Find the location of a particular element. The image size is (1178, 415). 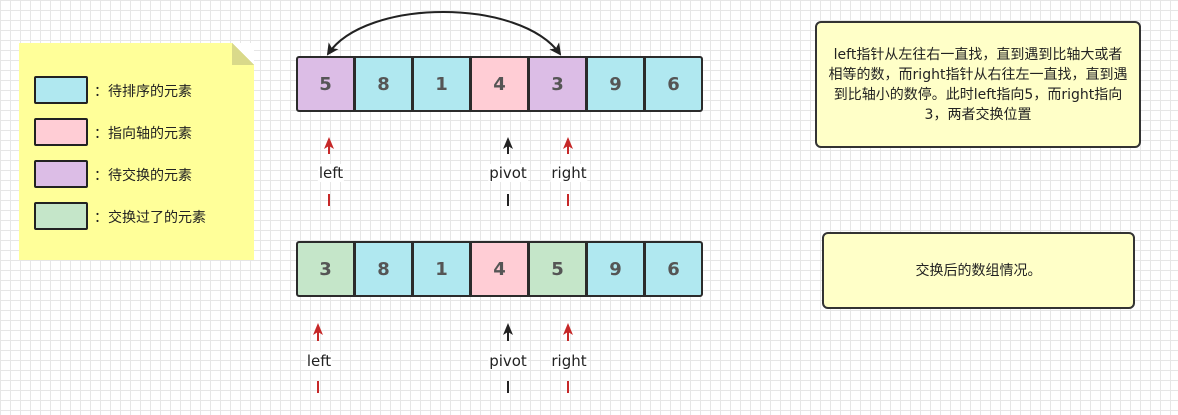

after-array: 3 8 1 4 5 9 6 is located at coordinates (499, 269).